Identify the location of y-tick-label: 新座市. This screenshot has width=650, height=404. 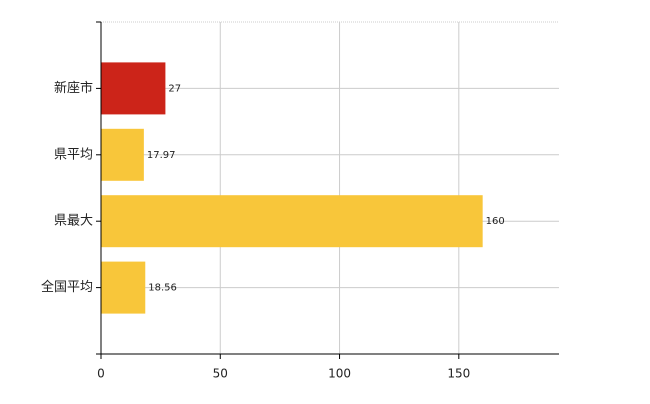
(73, 88).